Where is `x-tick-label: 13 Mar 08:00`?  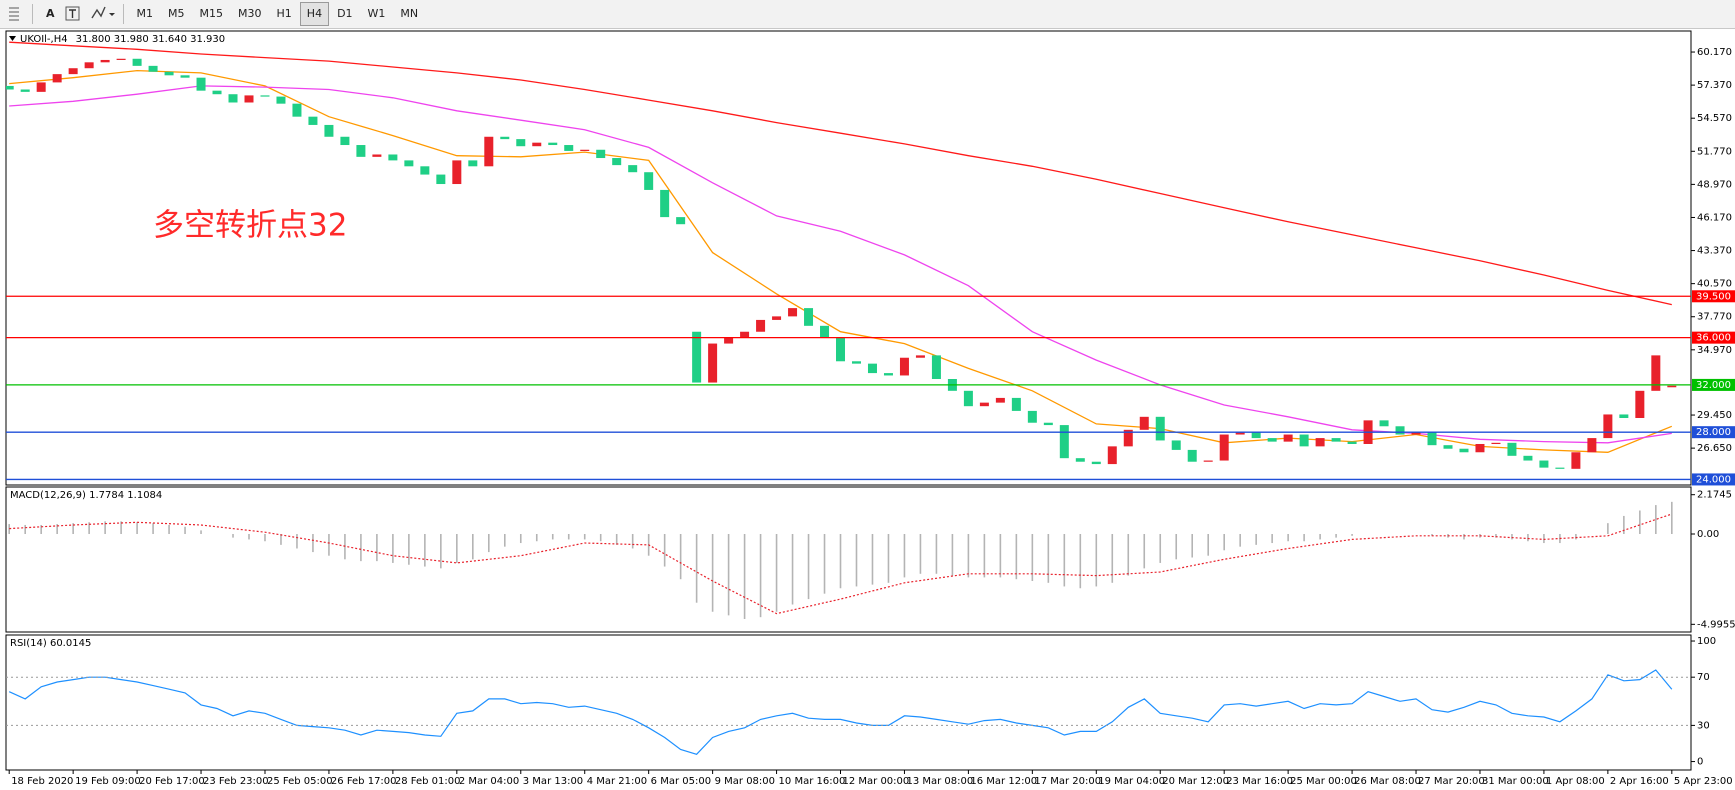 x-tick-label: 13 Mar 08:00 is located at coordinates (939, 781).